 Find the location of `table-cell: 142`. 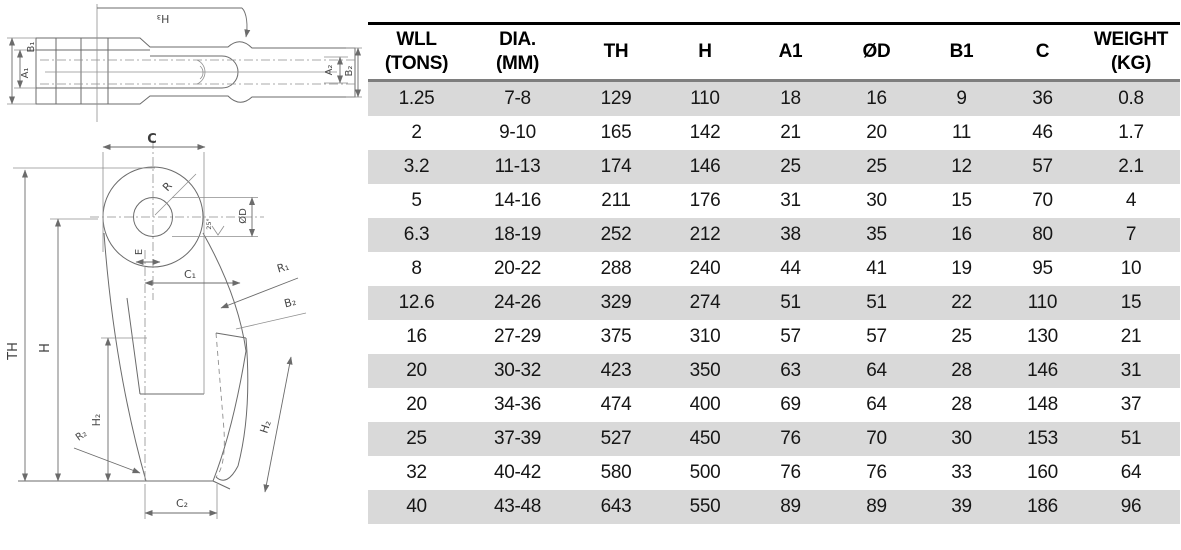

table-cell: 142 is located at coordinates (705, 132).